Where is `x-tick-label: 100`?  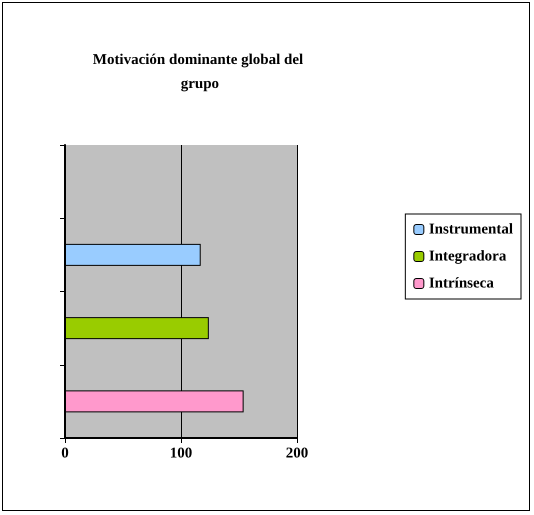
x-tick-label: 100 is located at coordinates (181, 454).